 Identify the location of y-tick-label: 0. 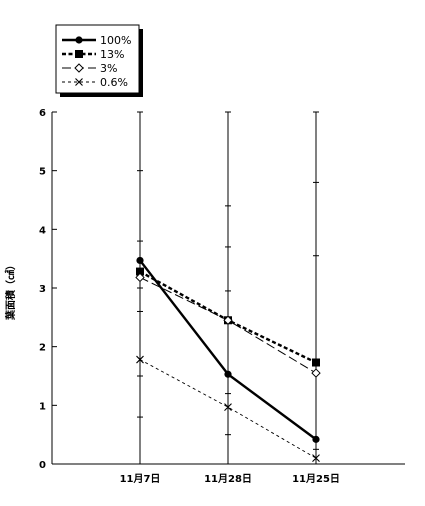
(42, 465).